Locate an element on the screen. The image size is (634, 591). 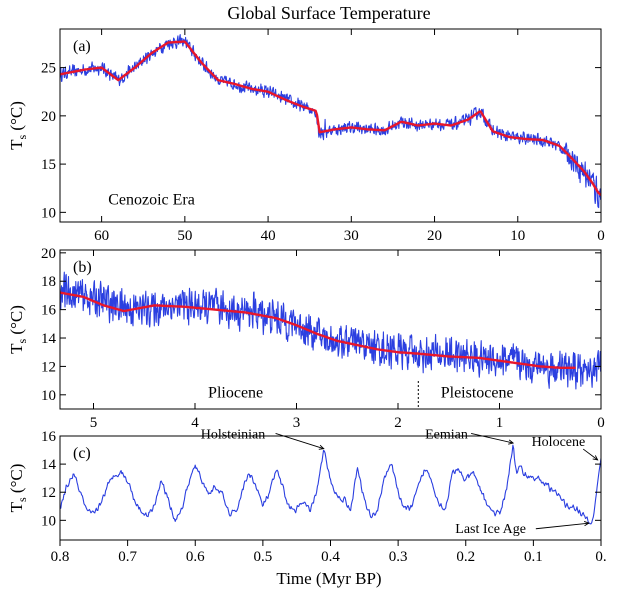
annotation-holocene: Holocene is located at coordinates (559, 442).